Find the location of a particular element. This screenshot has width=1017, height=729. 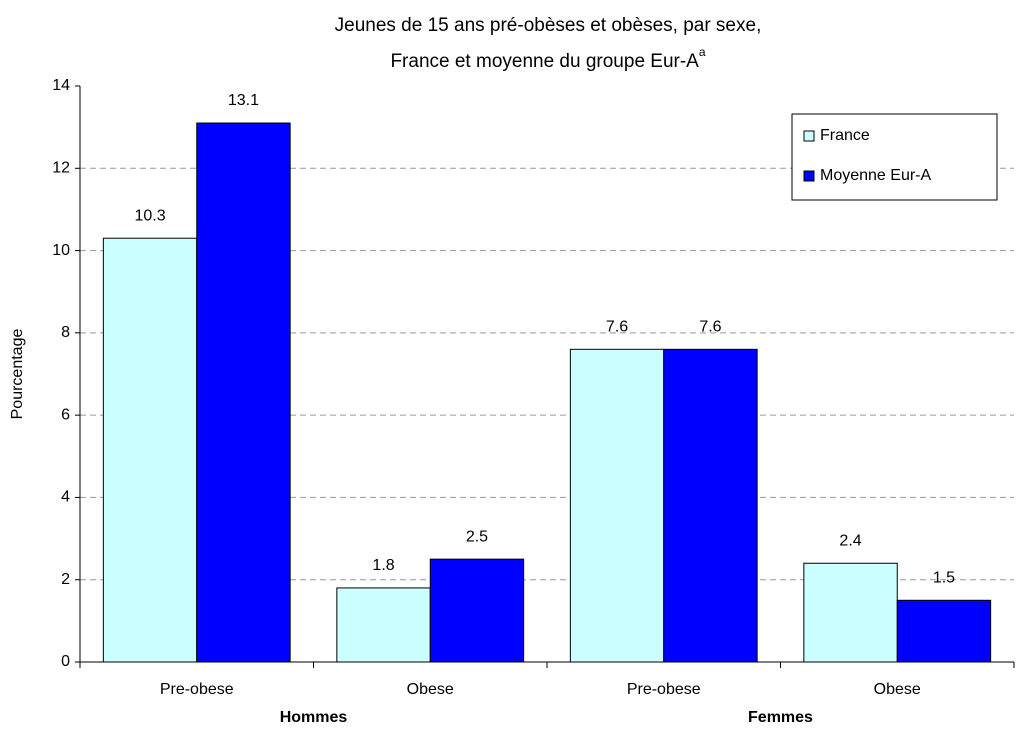

title-superscript: a is located at coordinates (702, 52).